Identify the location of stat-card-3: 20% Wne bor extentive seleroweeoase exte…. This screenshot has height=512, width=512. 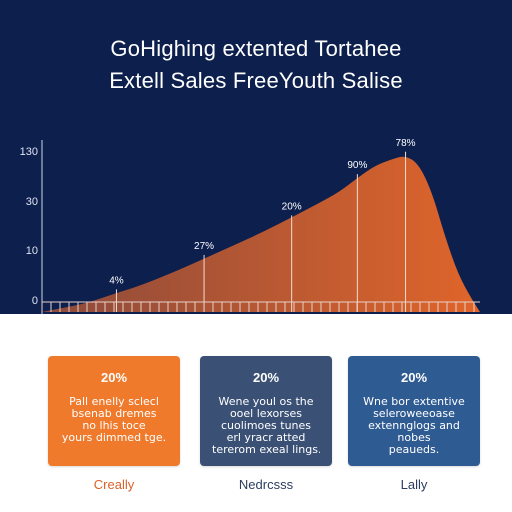
(414, 411).